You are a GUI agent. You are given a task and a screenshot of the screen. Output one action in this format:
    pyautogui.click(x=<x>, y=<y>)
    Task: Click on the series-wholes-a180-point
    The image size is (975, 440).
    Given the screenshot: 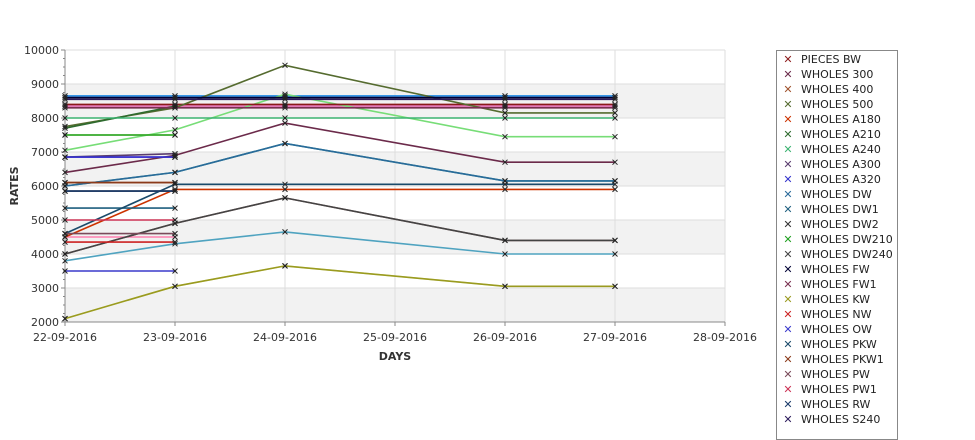 What is the action you would take?
    pyautogui.click(x=285, y=189)
    